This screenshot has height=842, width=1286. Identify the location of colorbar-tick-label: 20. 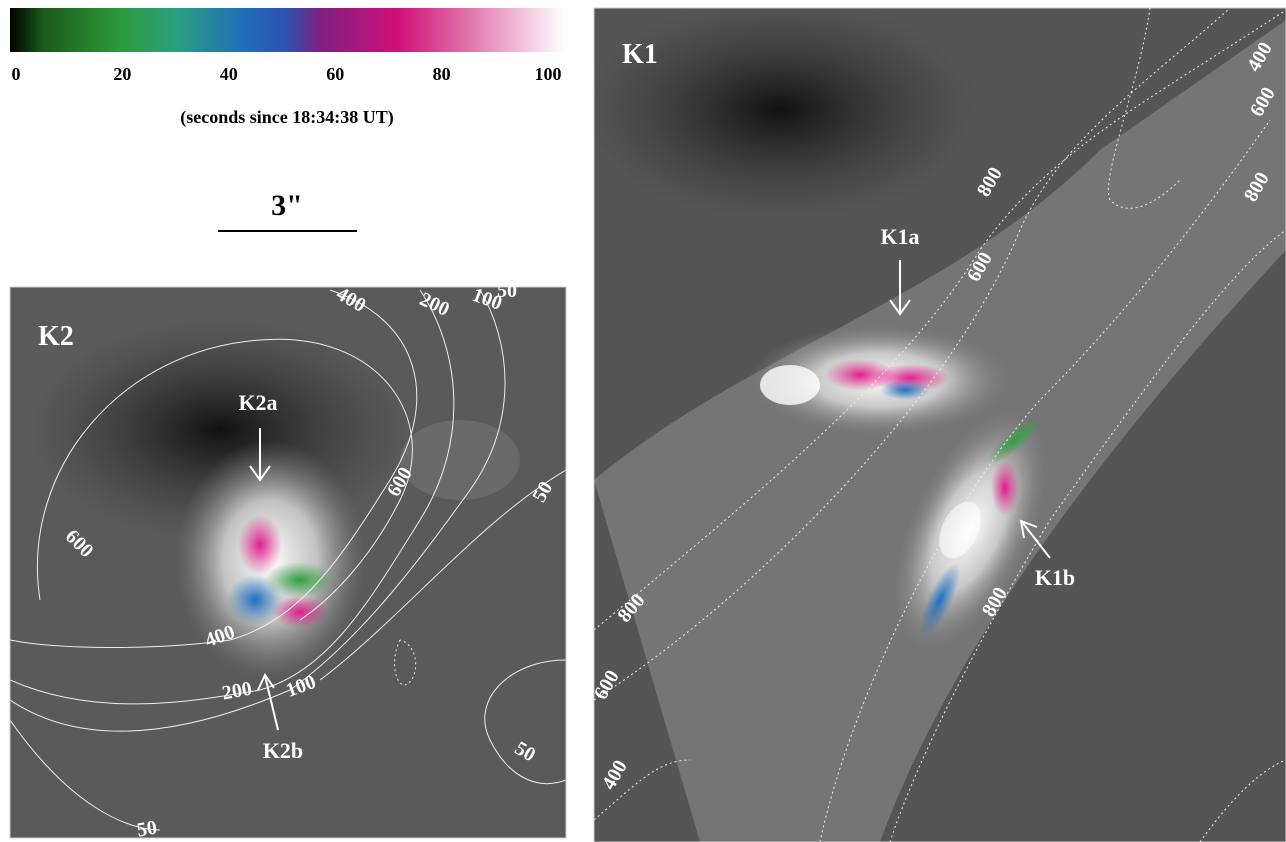
(122, 74).